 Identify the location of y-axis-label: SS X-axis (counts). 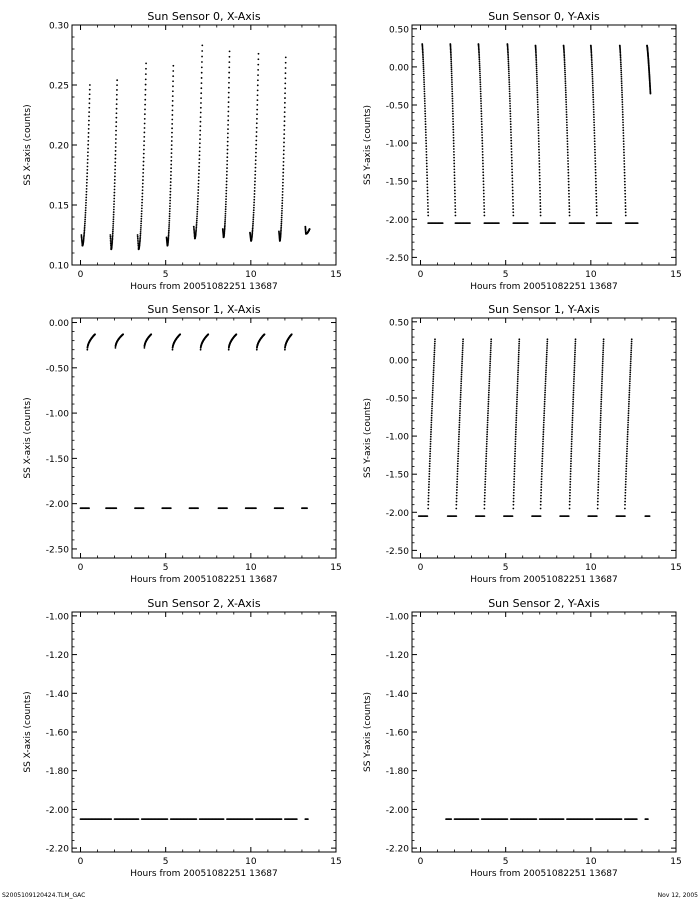
(28, 144).